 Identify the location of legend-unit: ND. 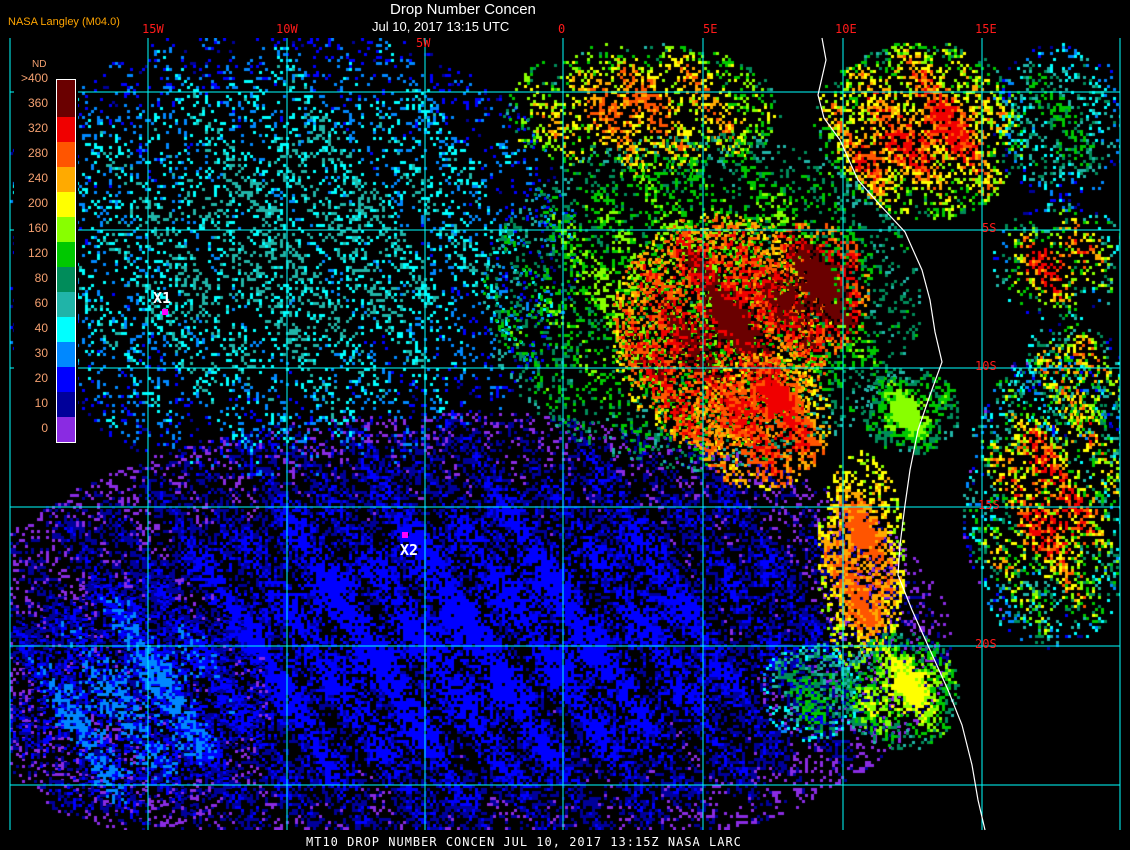
(39, 64).